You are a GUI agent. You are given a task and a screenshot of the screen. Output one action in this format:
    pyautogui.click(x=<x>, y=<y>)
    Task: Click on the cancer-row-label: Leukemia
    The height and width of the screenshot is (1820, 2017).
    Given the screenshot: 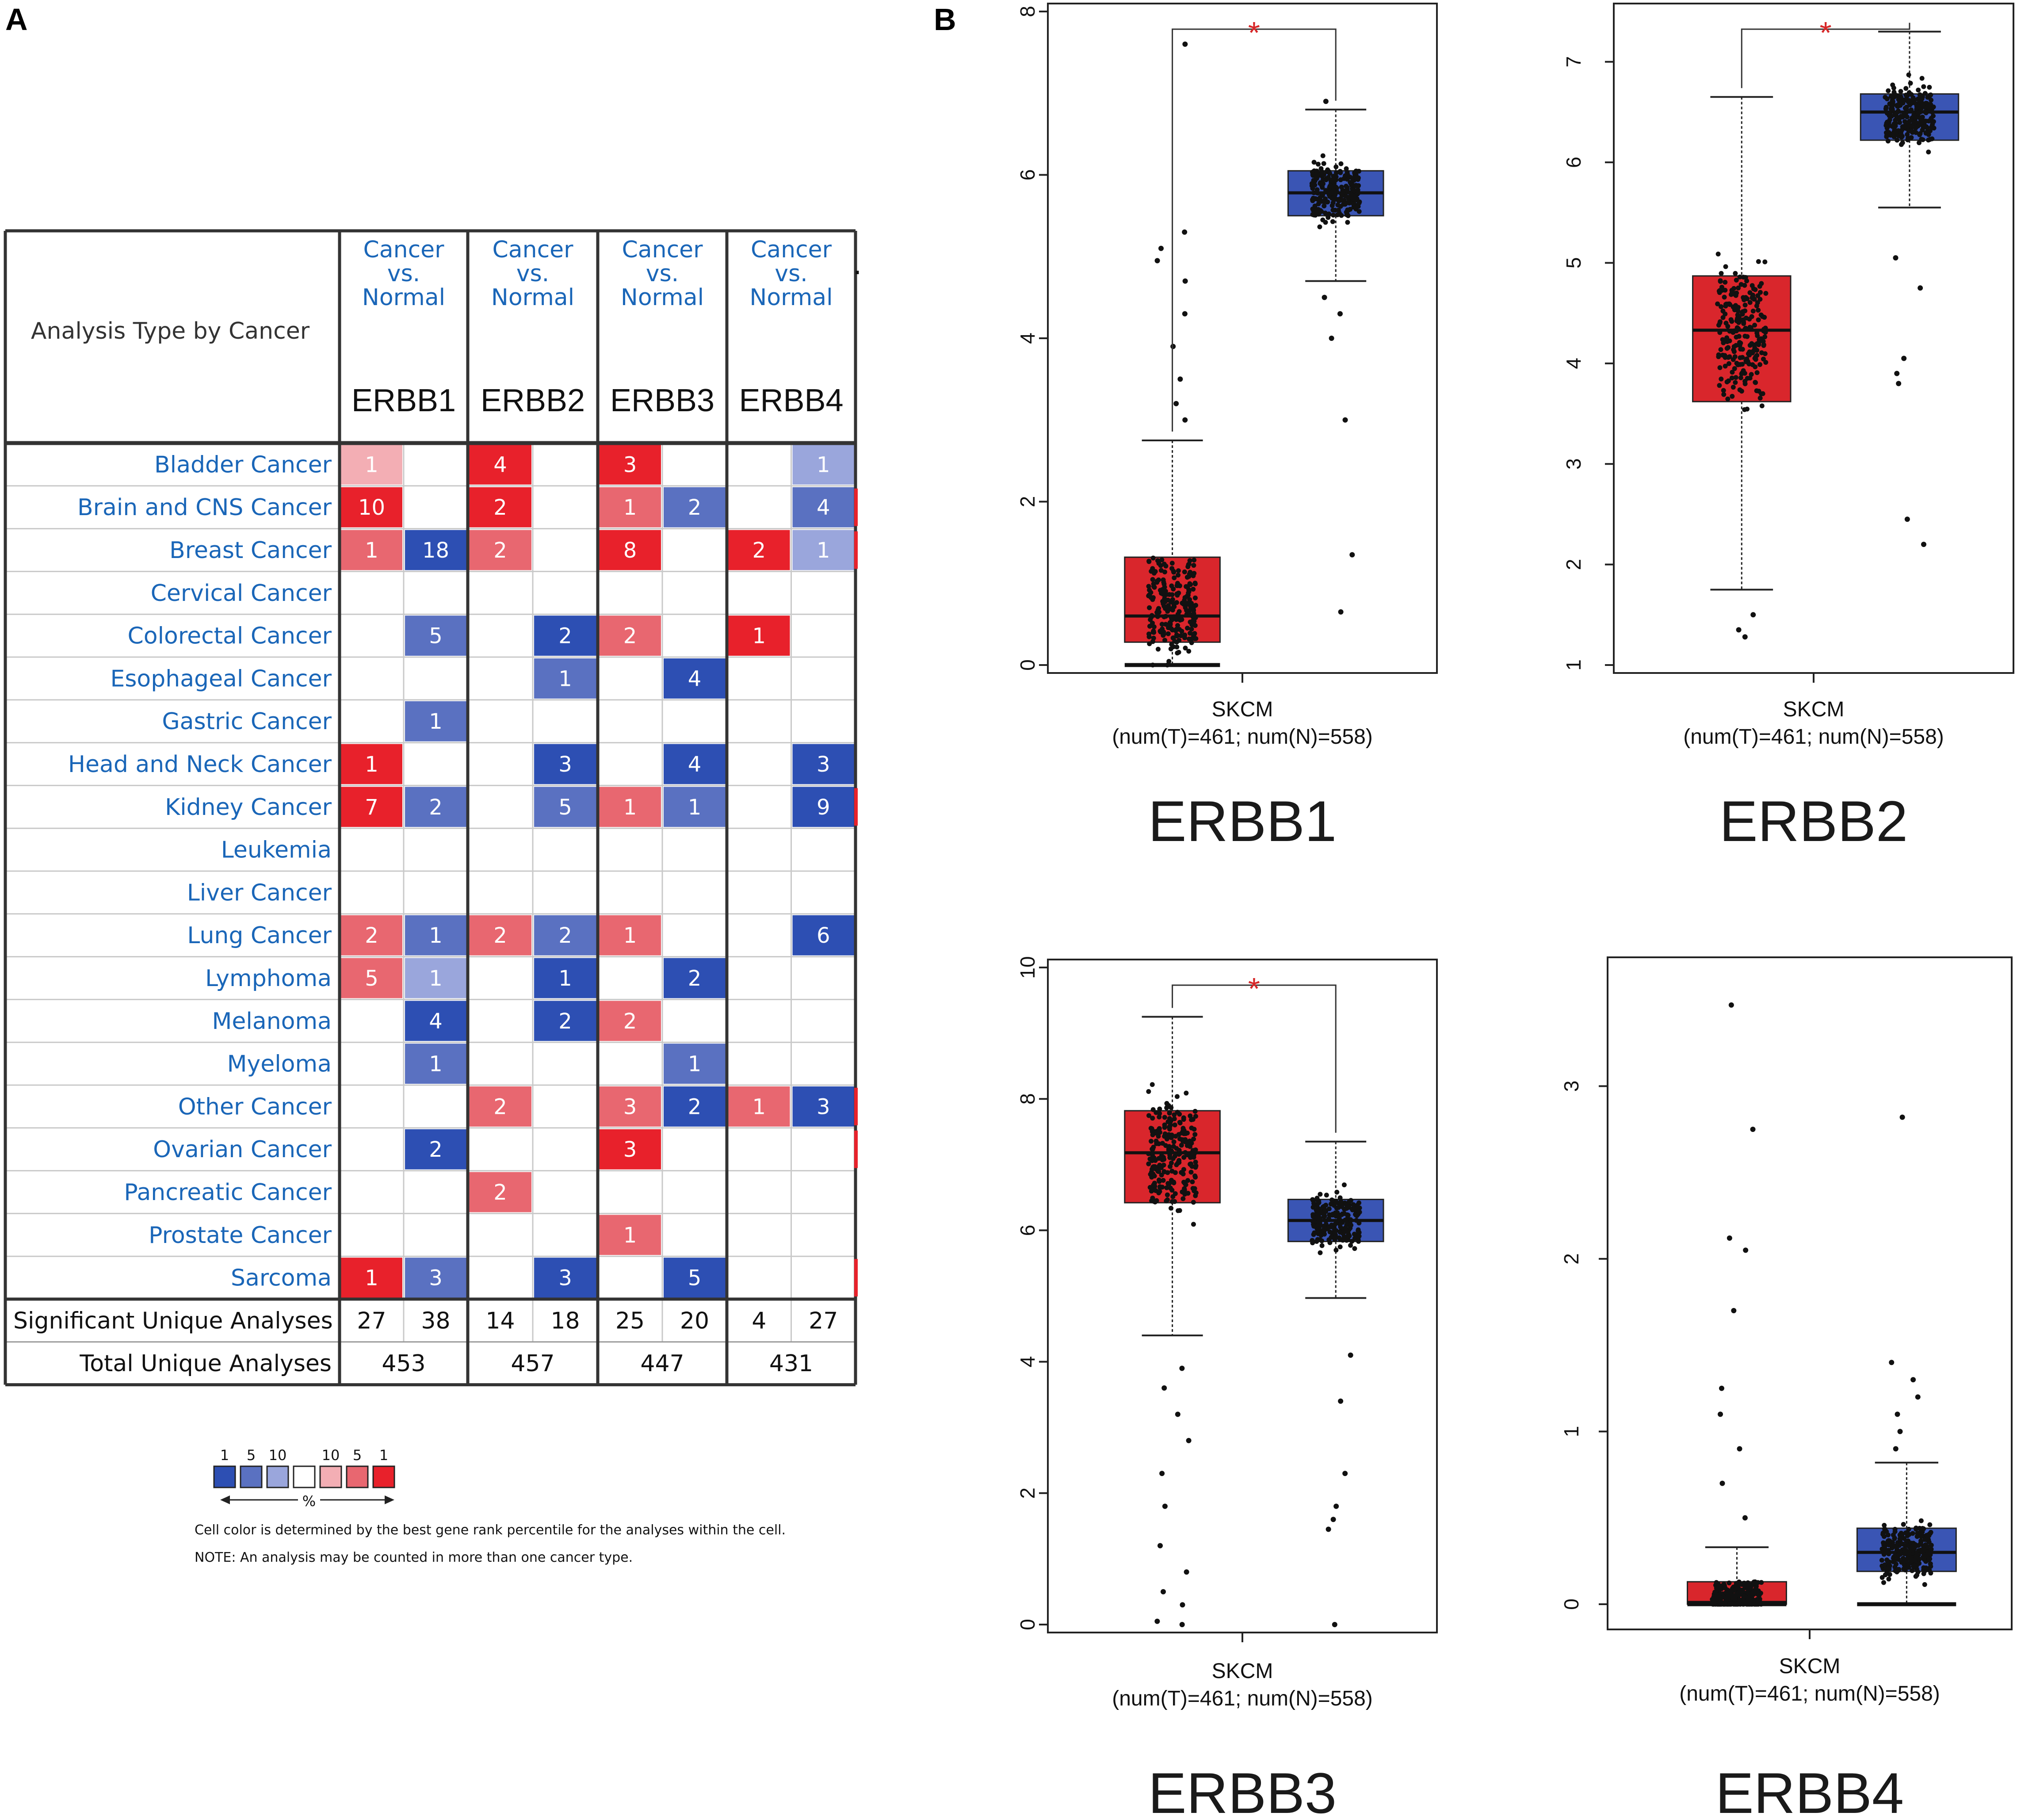 What is the action you would take?
    pyautogui.click(x=276, y=850)
    